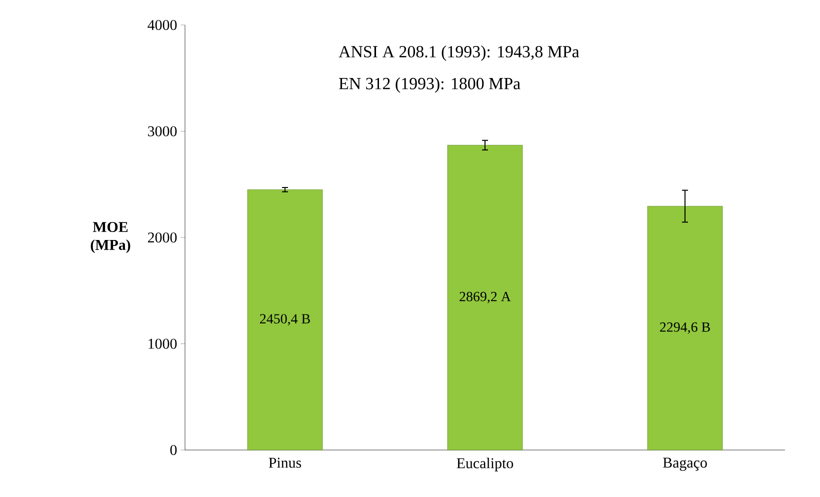 This screenshot has width=820, height=497. I want to click on data-label: 2450,4 B, so click(285, 320).